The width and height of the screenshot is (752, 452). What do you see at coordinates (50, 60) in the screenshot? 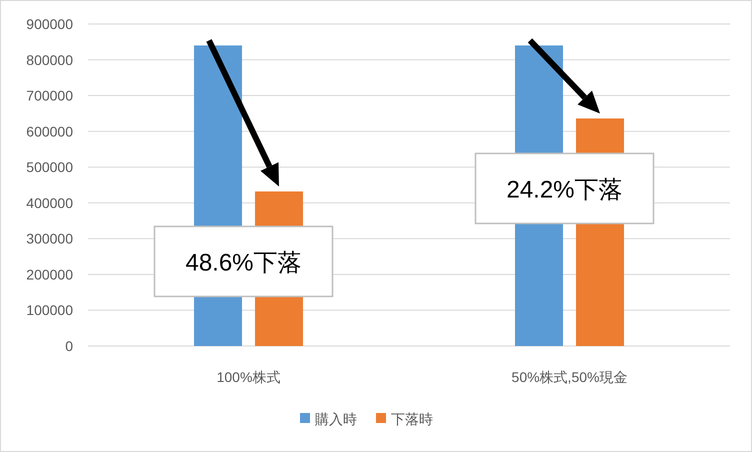
I see `y-tick-label: 800000` at bounding box center [50, 60].